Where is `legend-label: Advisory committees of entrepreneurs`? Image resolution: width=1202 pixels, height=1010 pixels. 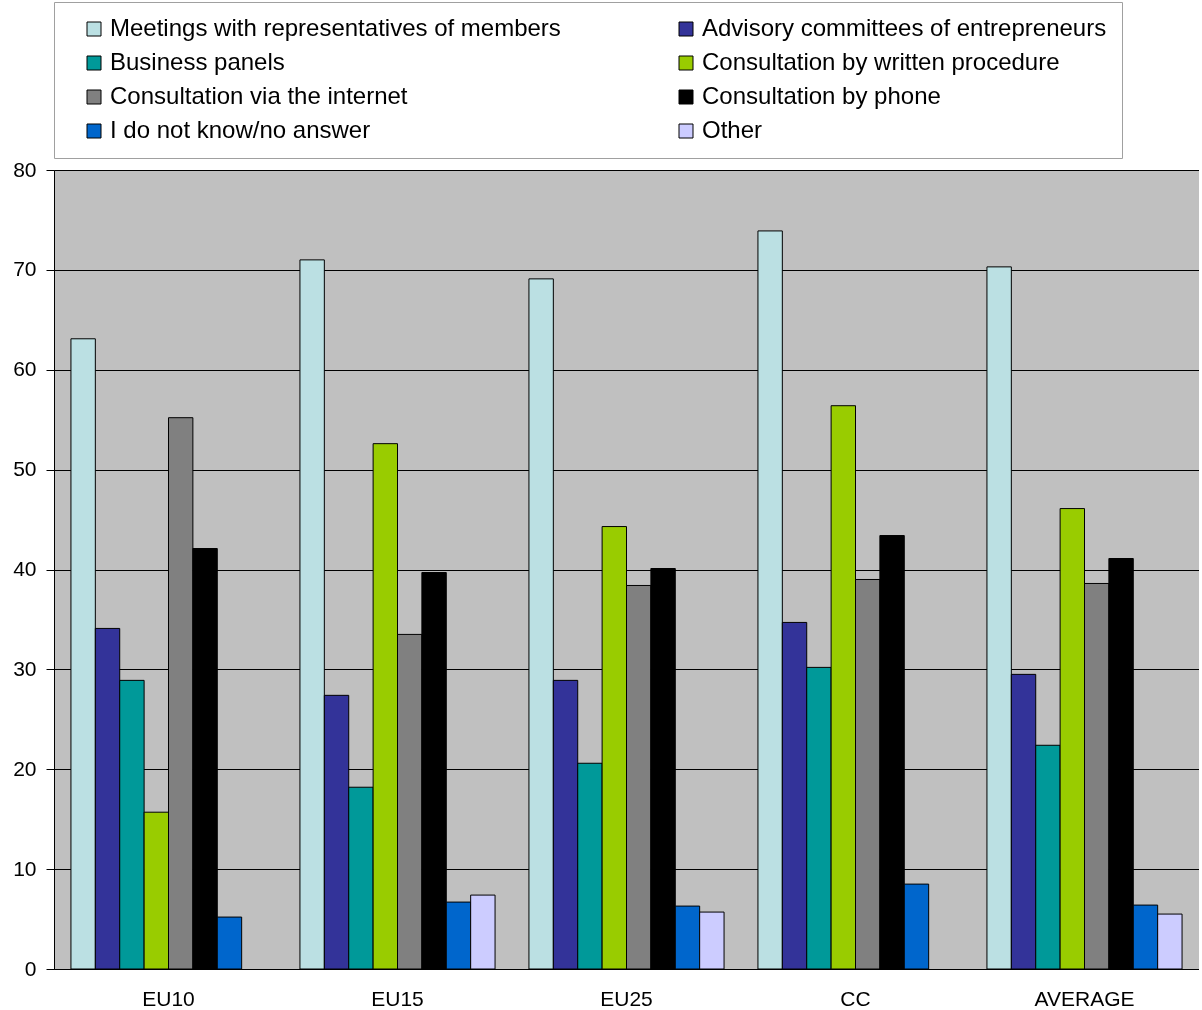
legend-label: Advisory committees of entrepreneurs is located at coordinates (904, 27).